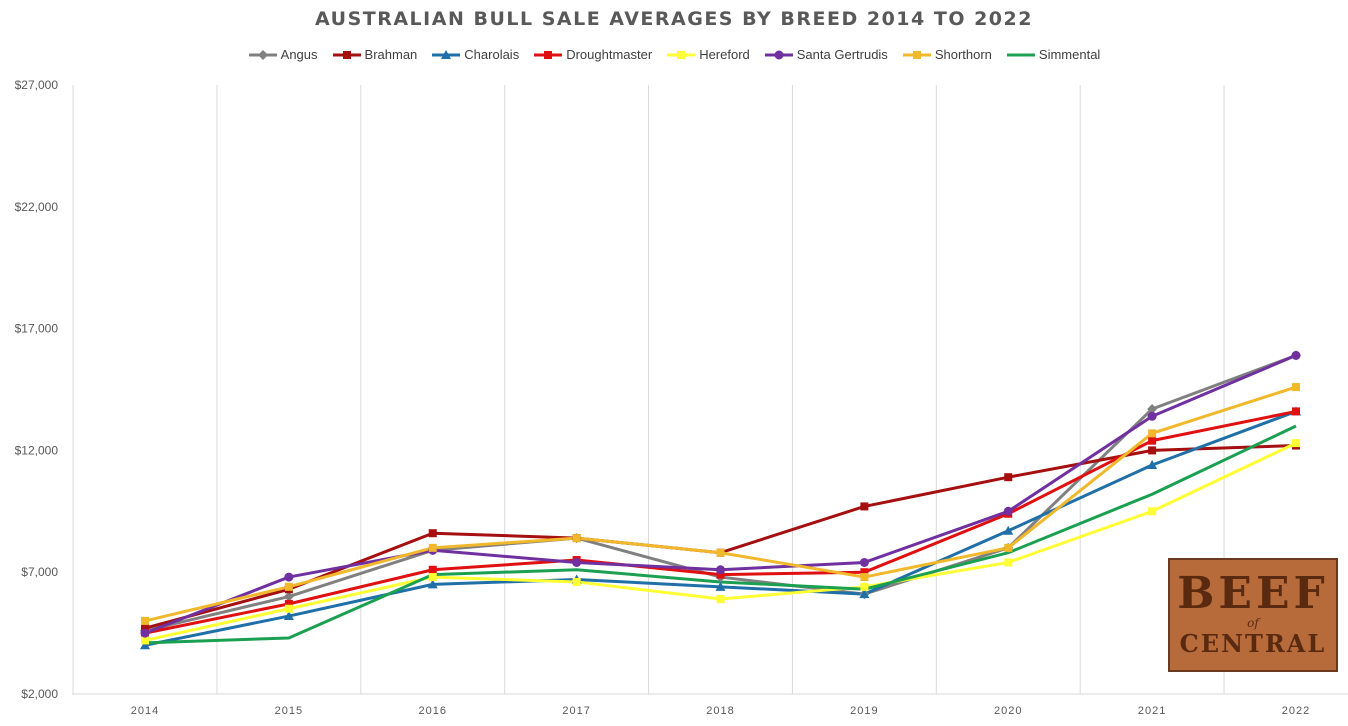 This screenshot has width=1348, height=726. I want to click on x-tick-label: 2020, so click(1008, 711).